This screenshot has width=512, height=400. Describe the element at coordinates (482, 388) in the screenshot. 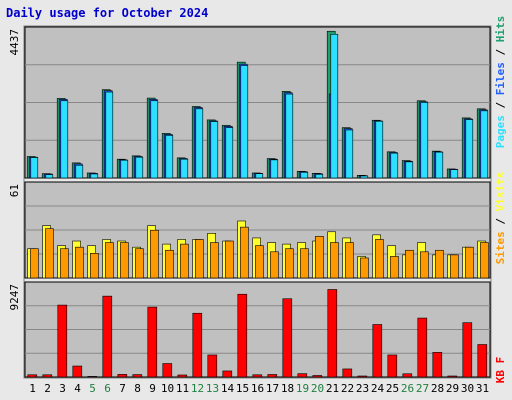

I see `day-label: 31` at that location.